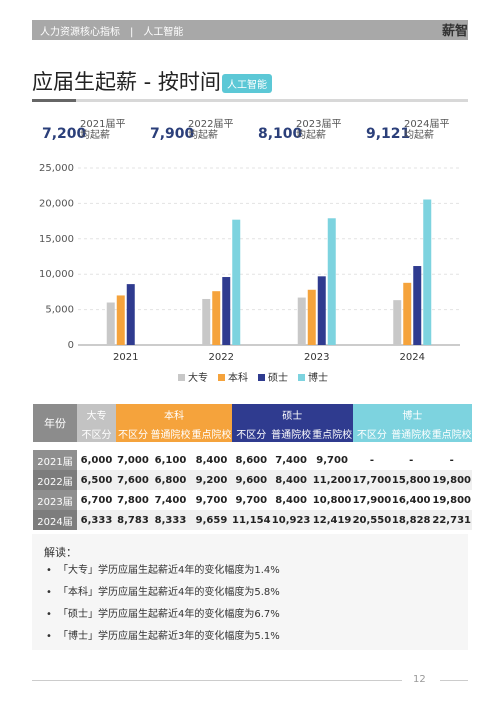  Describe the element at coordinates (163, 597) in the screenshot. I see `list-item: 「本科」学历应届生起薪近4年的变化幅度为5.8%` at that location.